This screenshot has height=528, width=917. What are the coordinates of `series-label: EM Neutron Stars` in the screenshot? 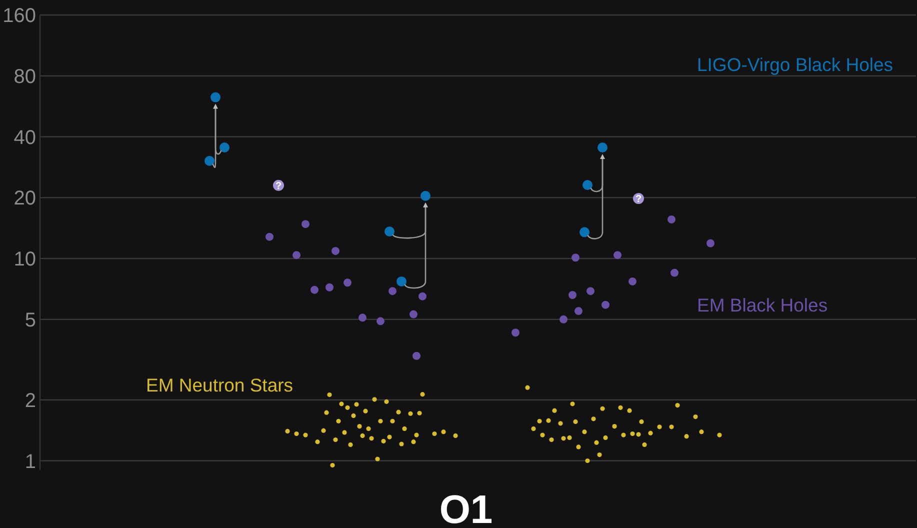 It's located at (220, 385).